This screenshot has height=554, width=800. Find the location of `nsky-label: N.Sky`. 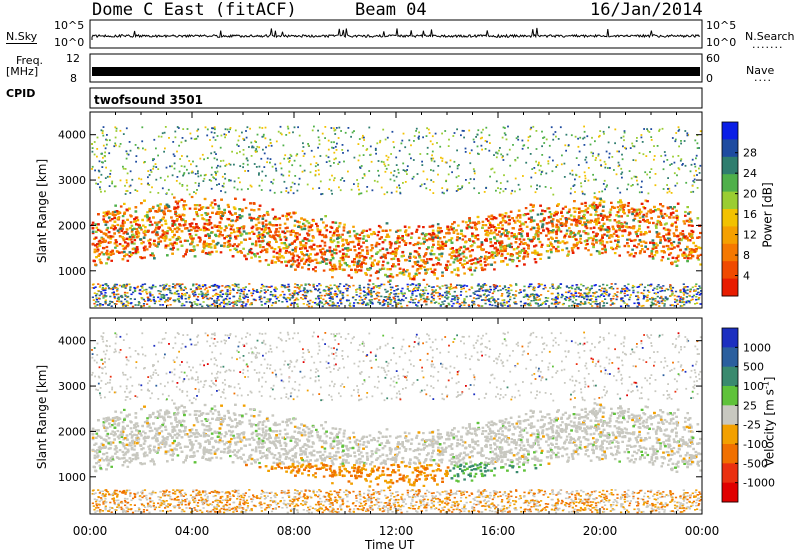

nsky-label: N.Sky is located at coordinates (22, 37).